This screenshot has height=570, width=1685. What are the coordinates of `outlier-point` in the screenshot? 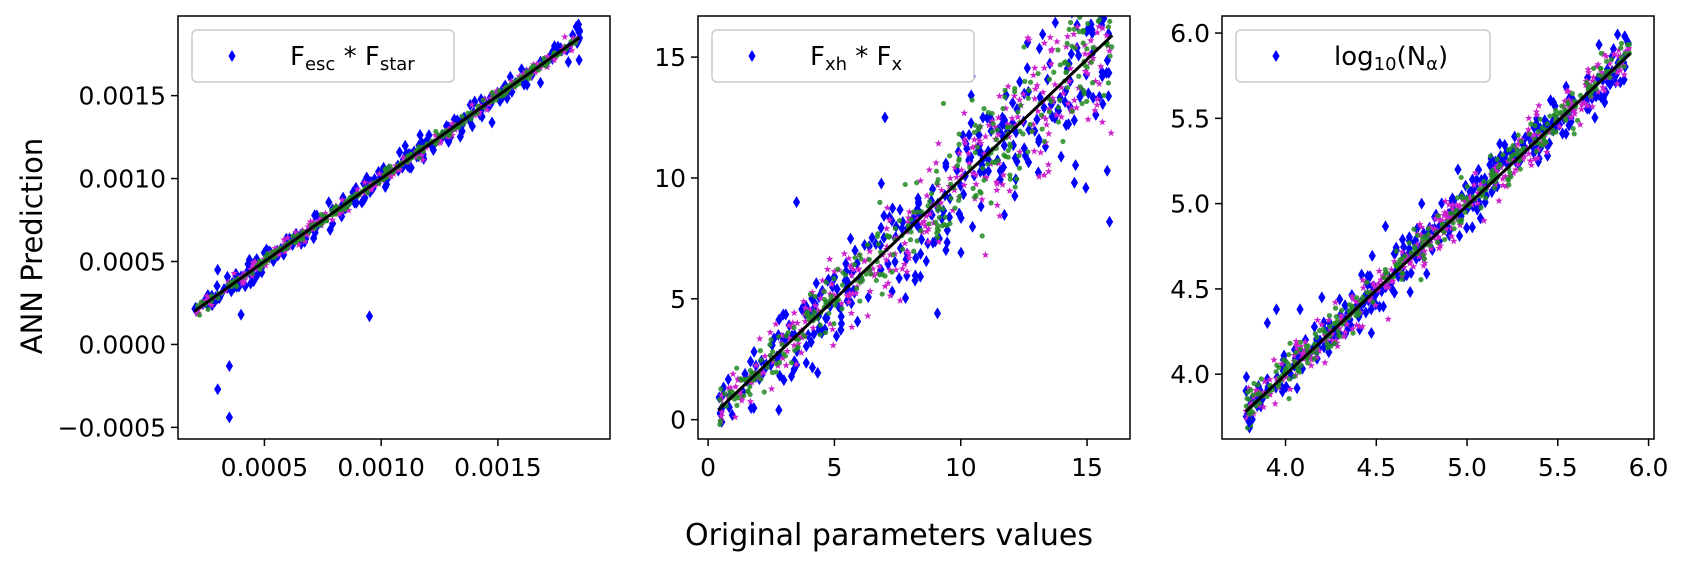 It's located at (796, 202).